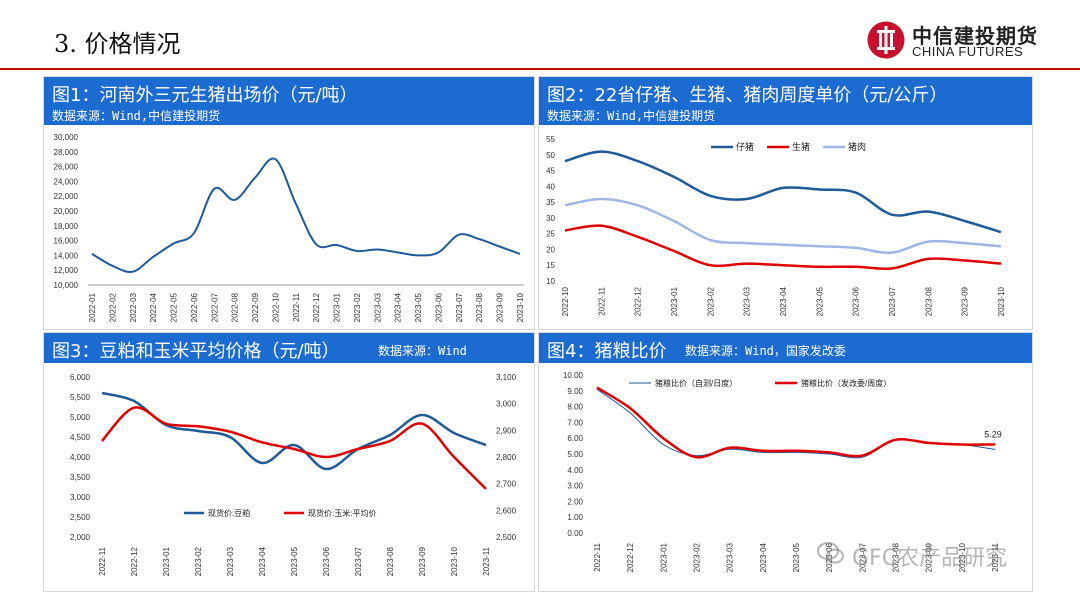 The width and height of the screenshot is (1080, 608). I want to click on fig1-source: 数据来源：Wind,中信建投期货, so click(136, 116).